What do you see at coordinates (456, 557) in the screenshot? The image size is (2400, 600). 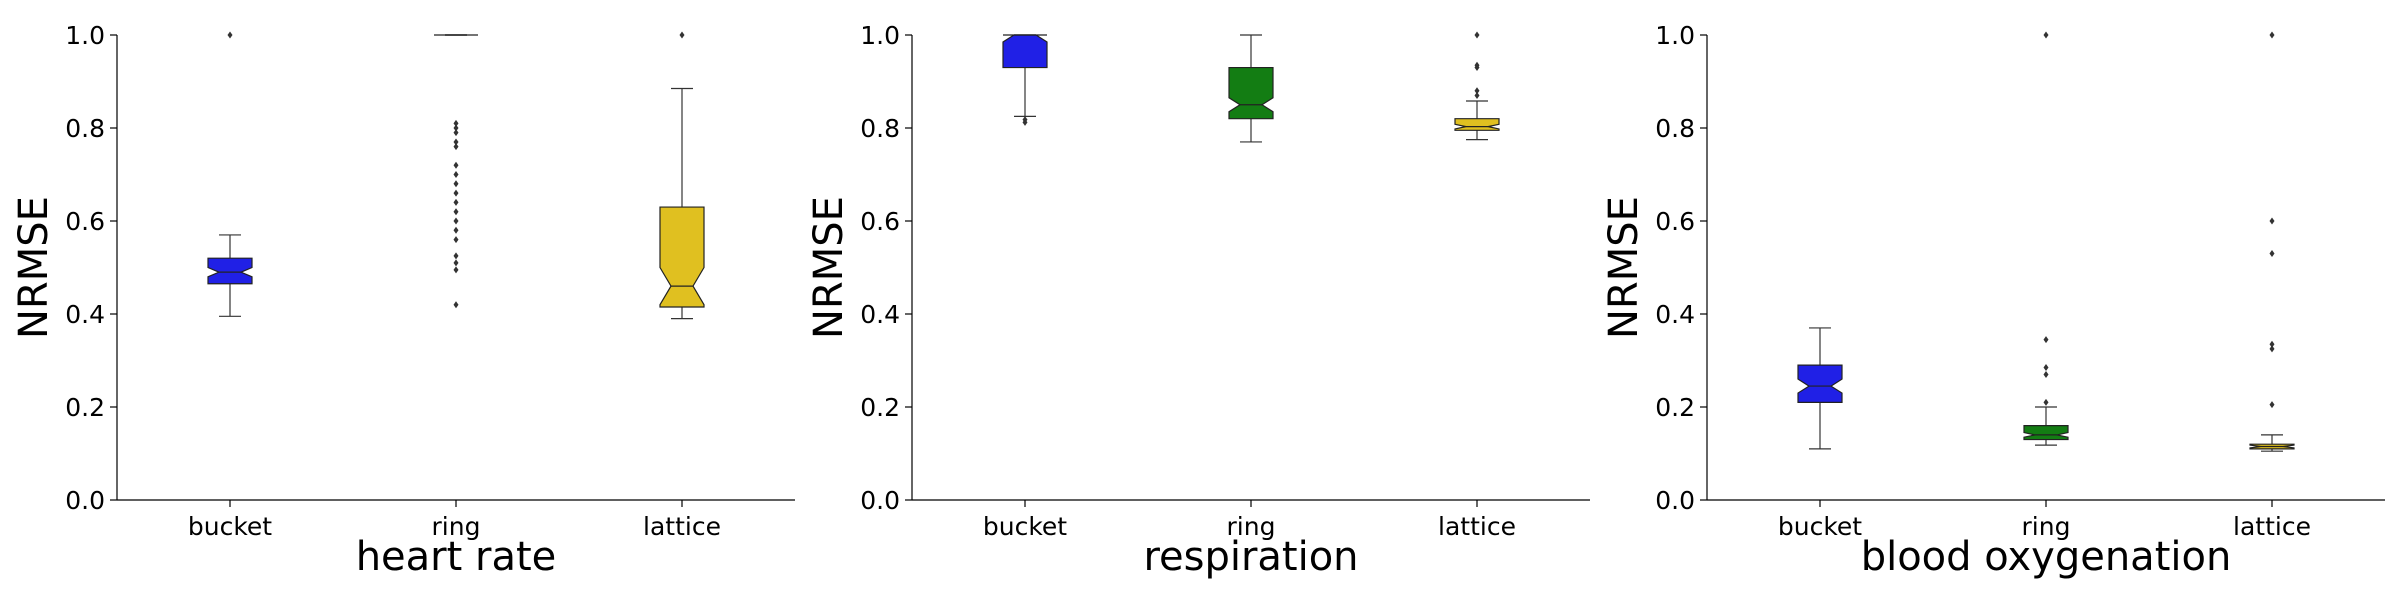 I see `x-axis-label: heart rate` at bounding box center [456, 557].